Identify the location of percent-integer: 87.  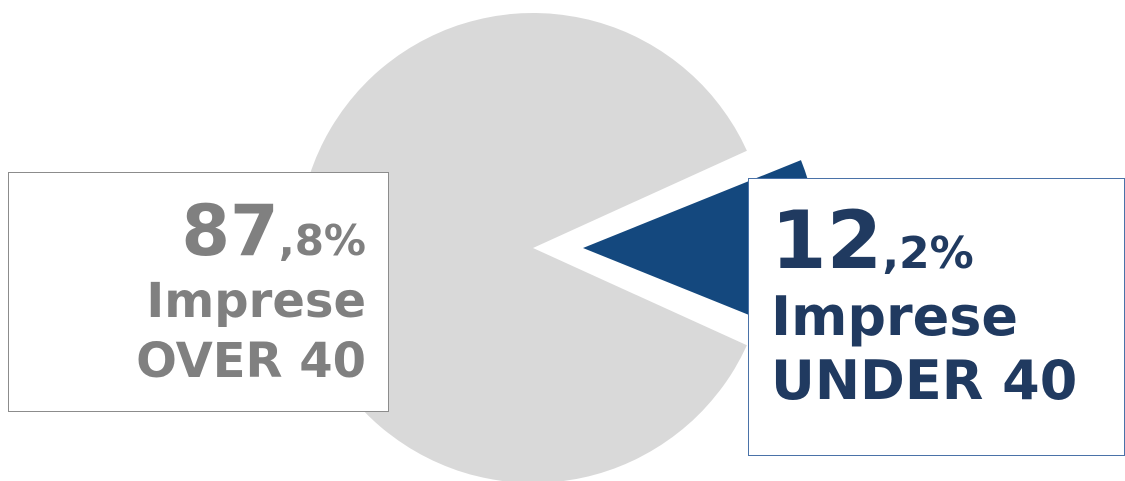
(230, 231).